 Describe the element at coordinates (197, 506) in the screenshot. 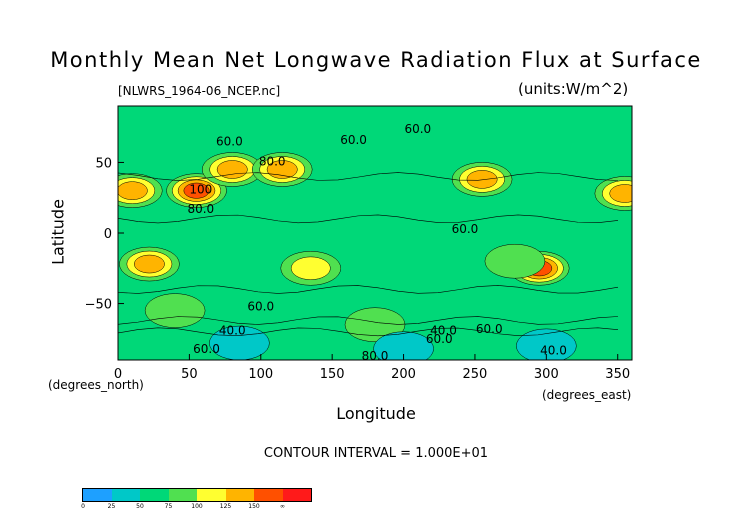

I see `colorbar-tick-label: 100` at that location.